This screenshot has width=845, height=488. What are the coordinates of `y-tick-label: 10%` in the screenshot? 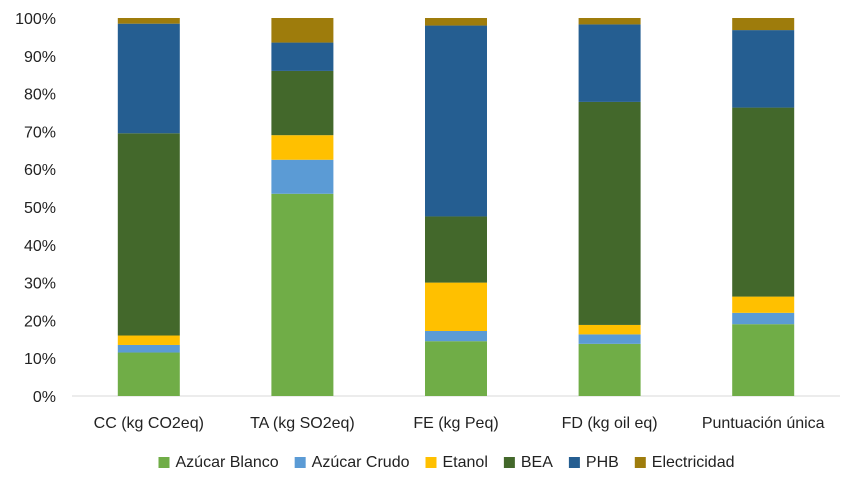 It's located at (40, 359).